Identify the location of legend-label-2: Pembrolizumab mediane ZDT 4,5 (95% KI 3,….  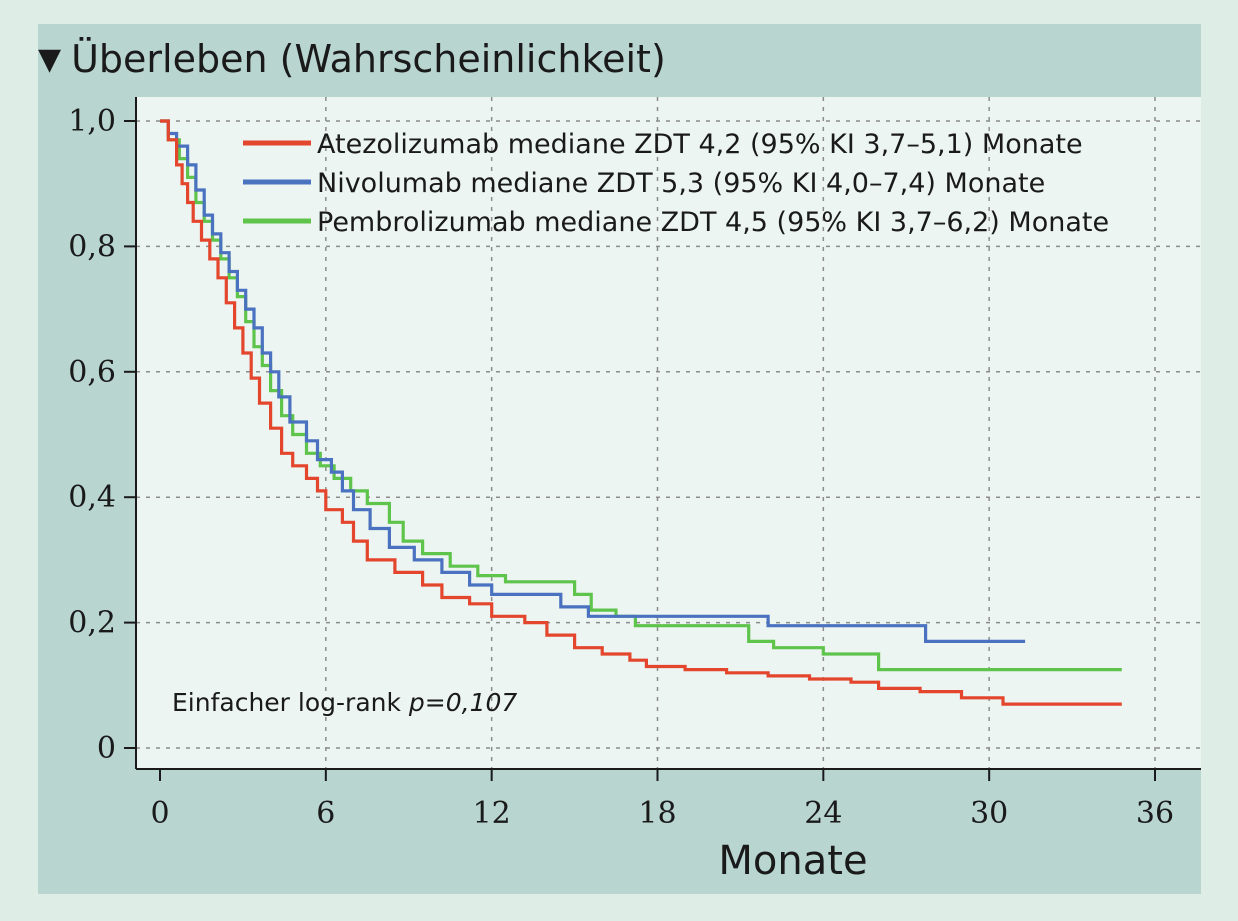
(713, 222).